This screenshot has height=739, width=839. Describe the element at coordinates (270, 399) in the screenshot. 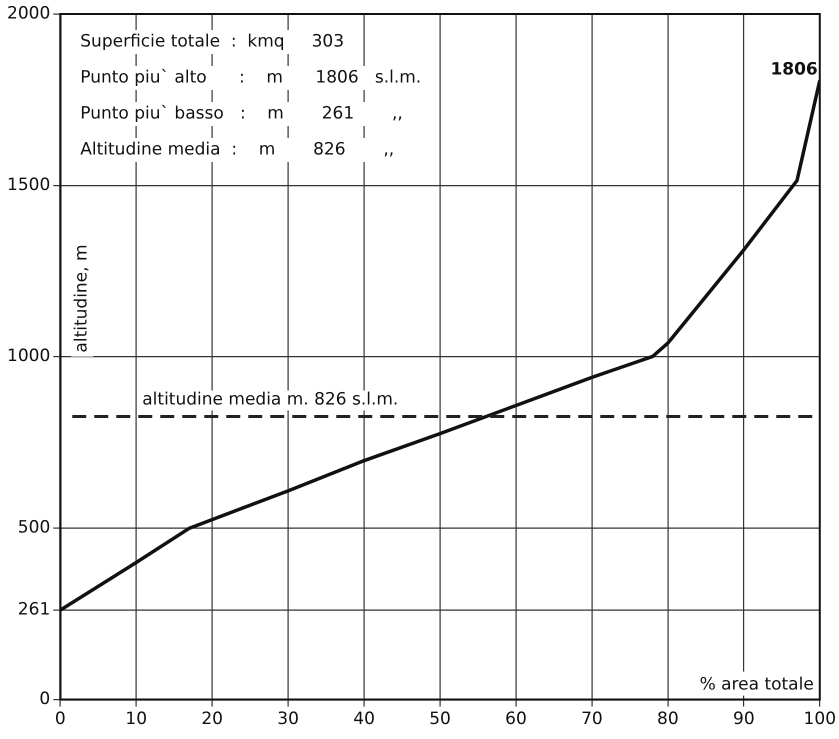

I see `ref-line-label: altitudine media m. 826 s.l.m.` at that location.